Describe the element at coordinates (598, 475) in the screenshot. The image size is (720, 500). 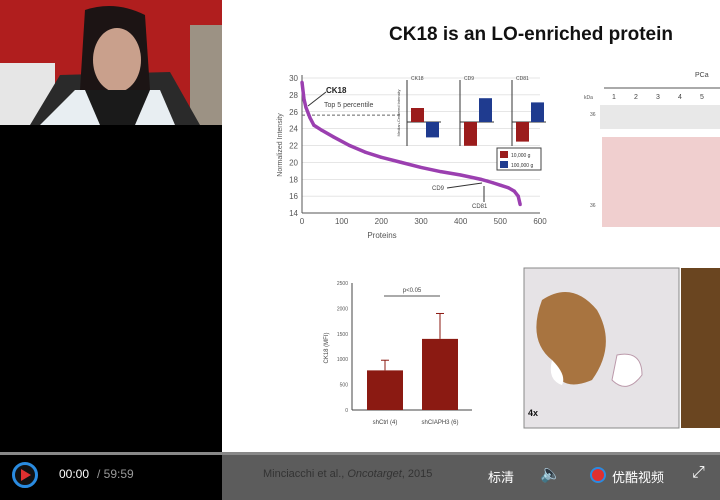
I see `youku-logo-icon` at that location.